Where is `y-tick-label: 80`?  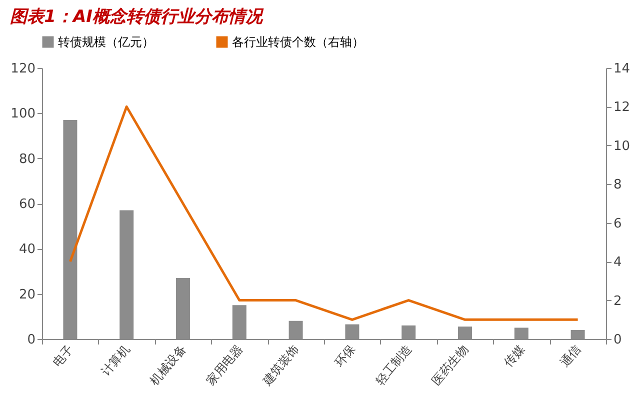 y-tick-label: 80 is located at coordinates (27, 159).